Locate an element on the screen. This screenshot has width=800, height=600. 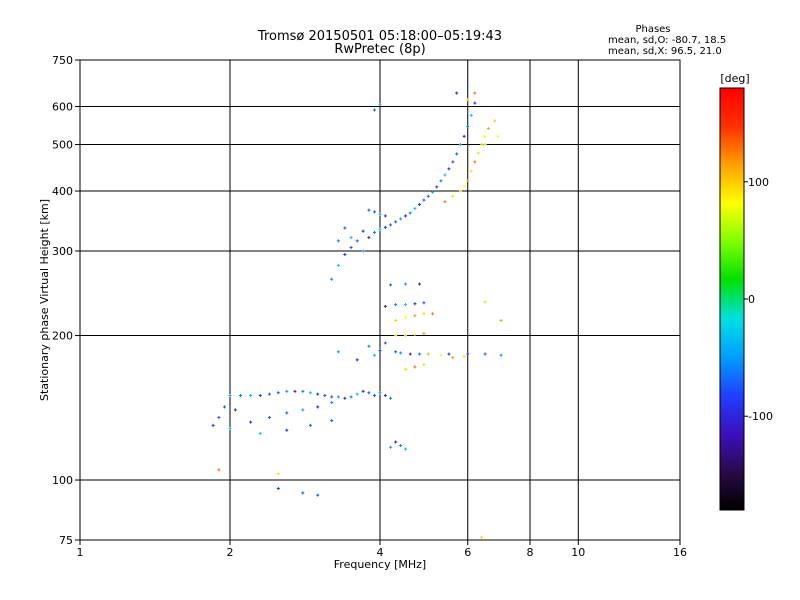
colorbar-ticks: 100 0 -100 is located at coordinates (758, 299).